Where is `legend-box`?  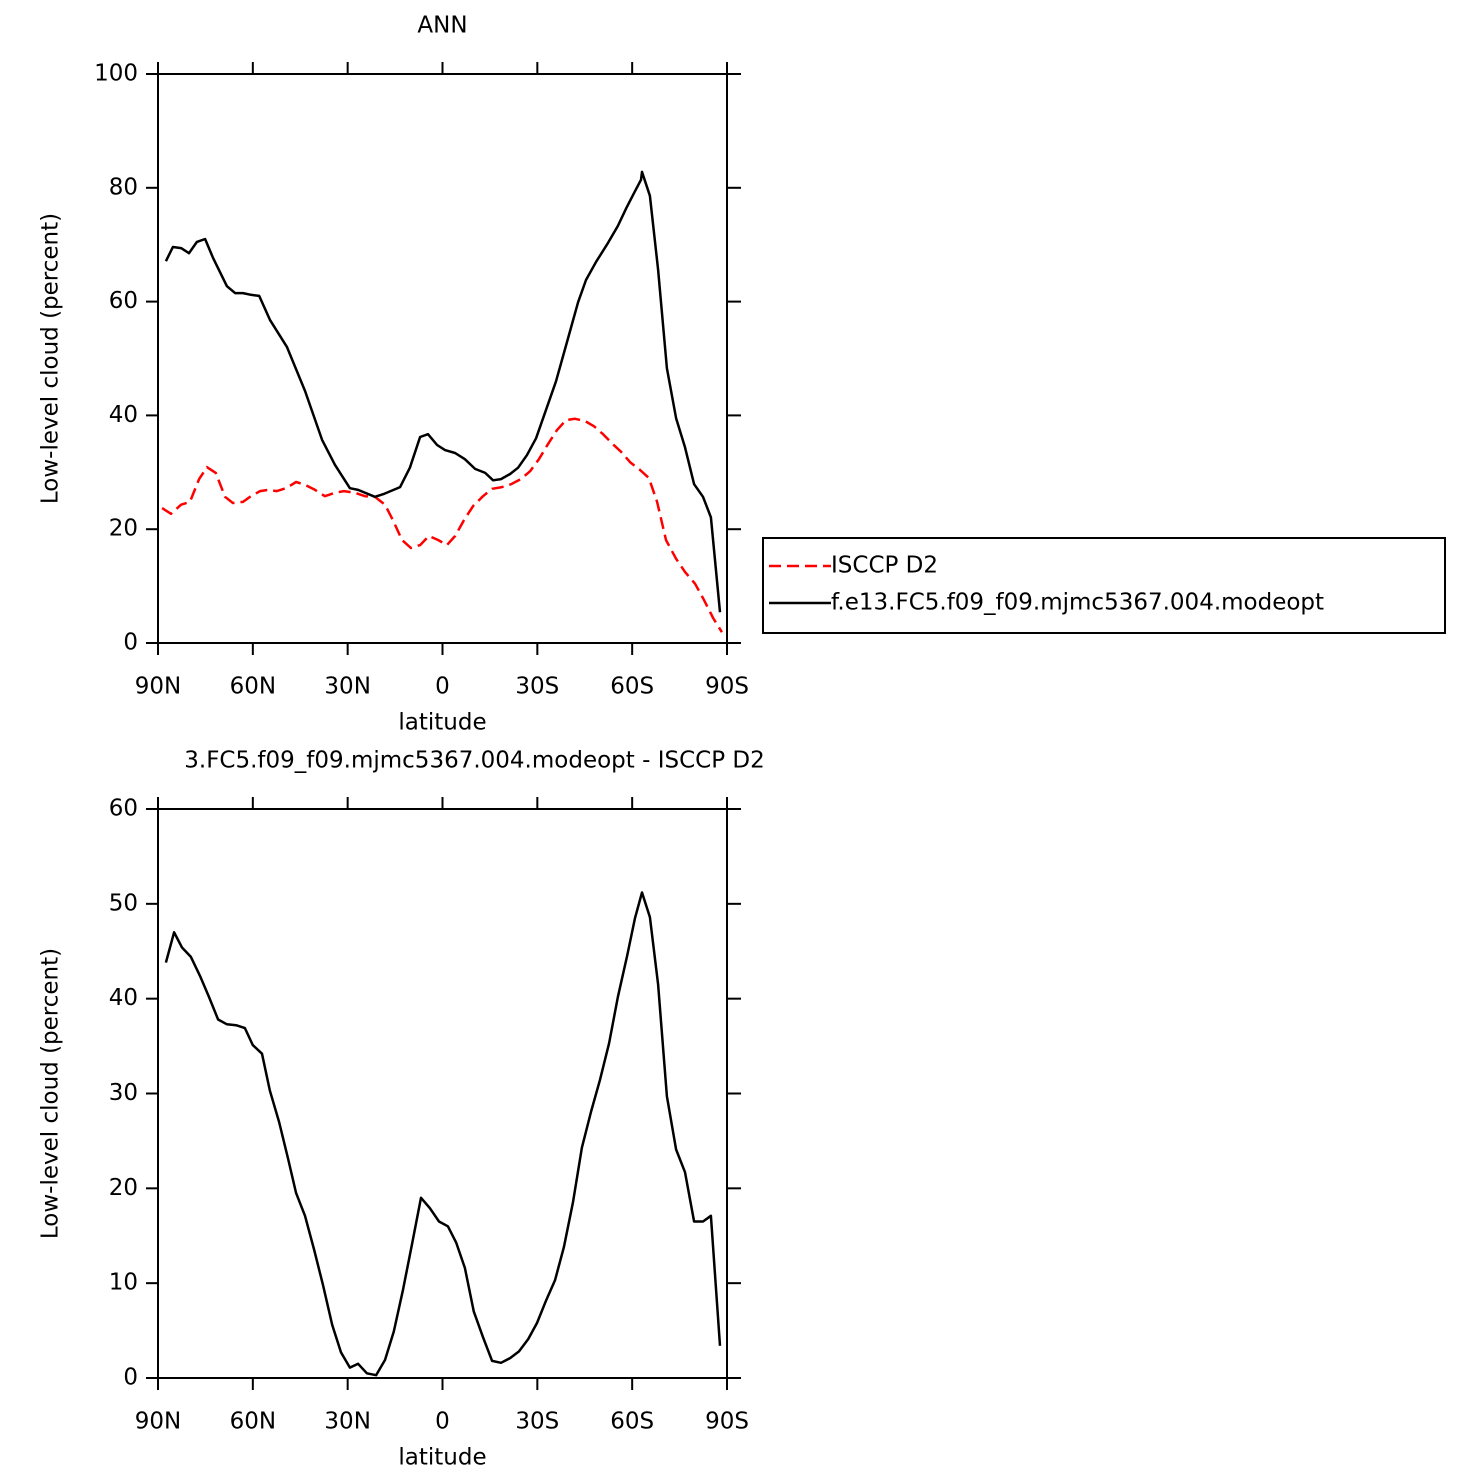 legend-box is located at coordinates (1104, 585).